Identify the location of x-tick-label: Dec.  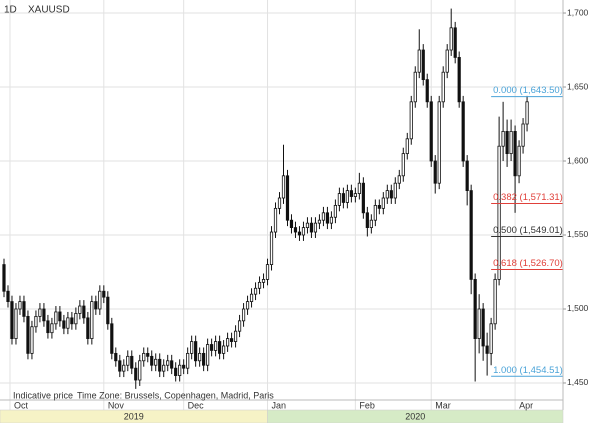
(196, 405).